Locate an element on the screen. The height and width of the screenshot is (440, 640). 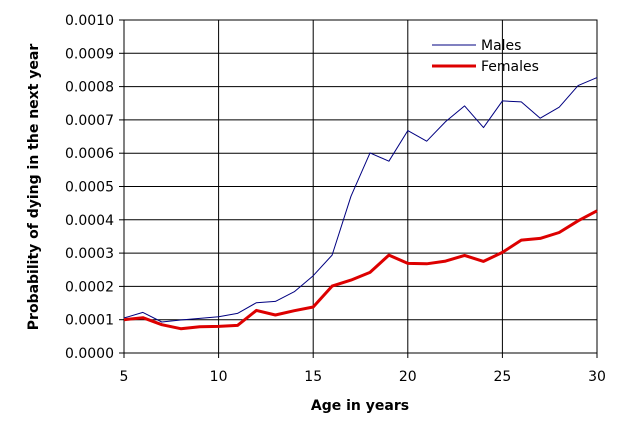
legend-label-males: Males is located at coordinates (501, 46).